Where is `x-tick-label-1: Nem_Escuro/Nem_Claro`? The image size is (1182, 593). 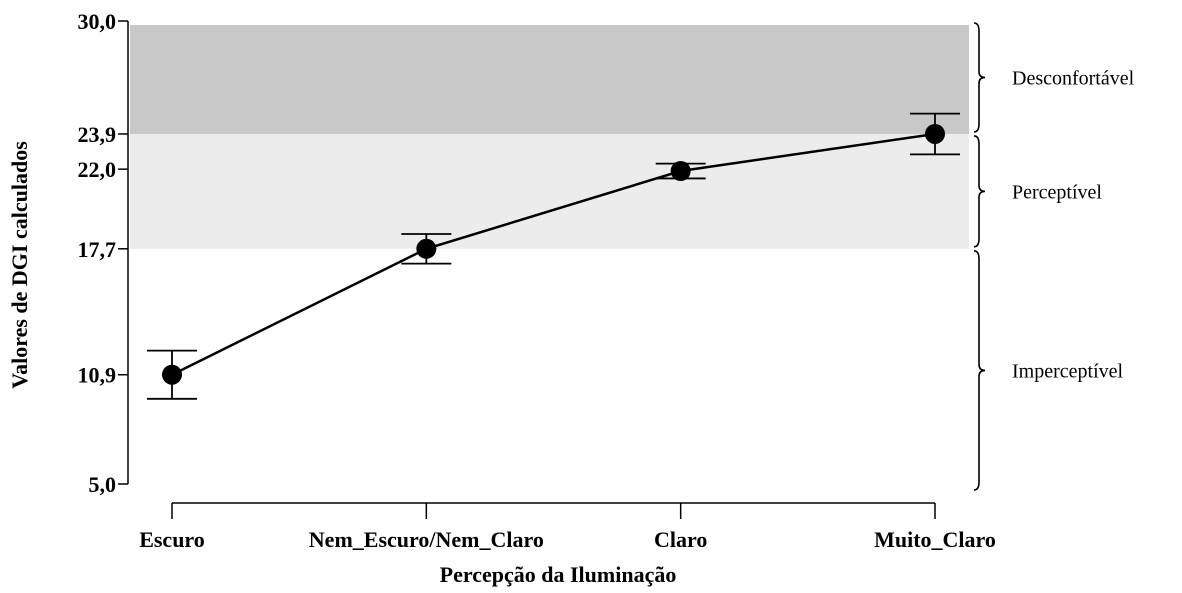 x-tick-label-1: Nem_Escuro/Nem_Claro is located at coordinates (426, 539).